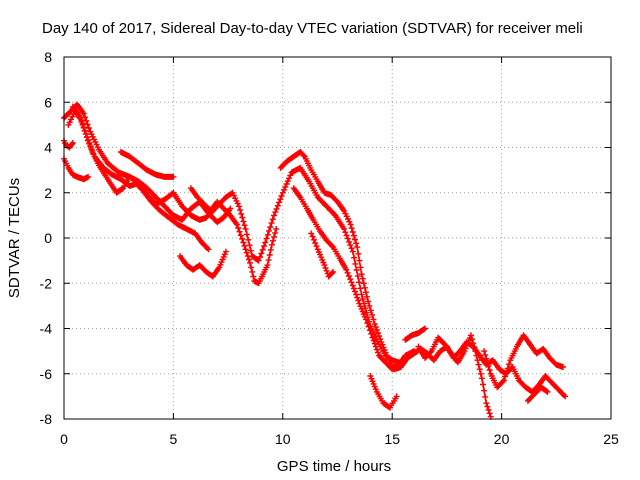 The height and width of the screenshot is (480, 640). What do you see at coordinates (48, 57) in the screenshot?
I see `y-tick-label: 8` at bounding box center [48, 57].